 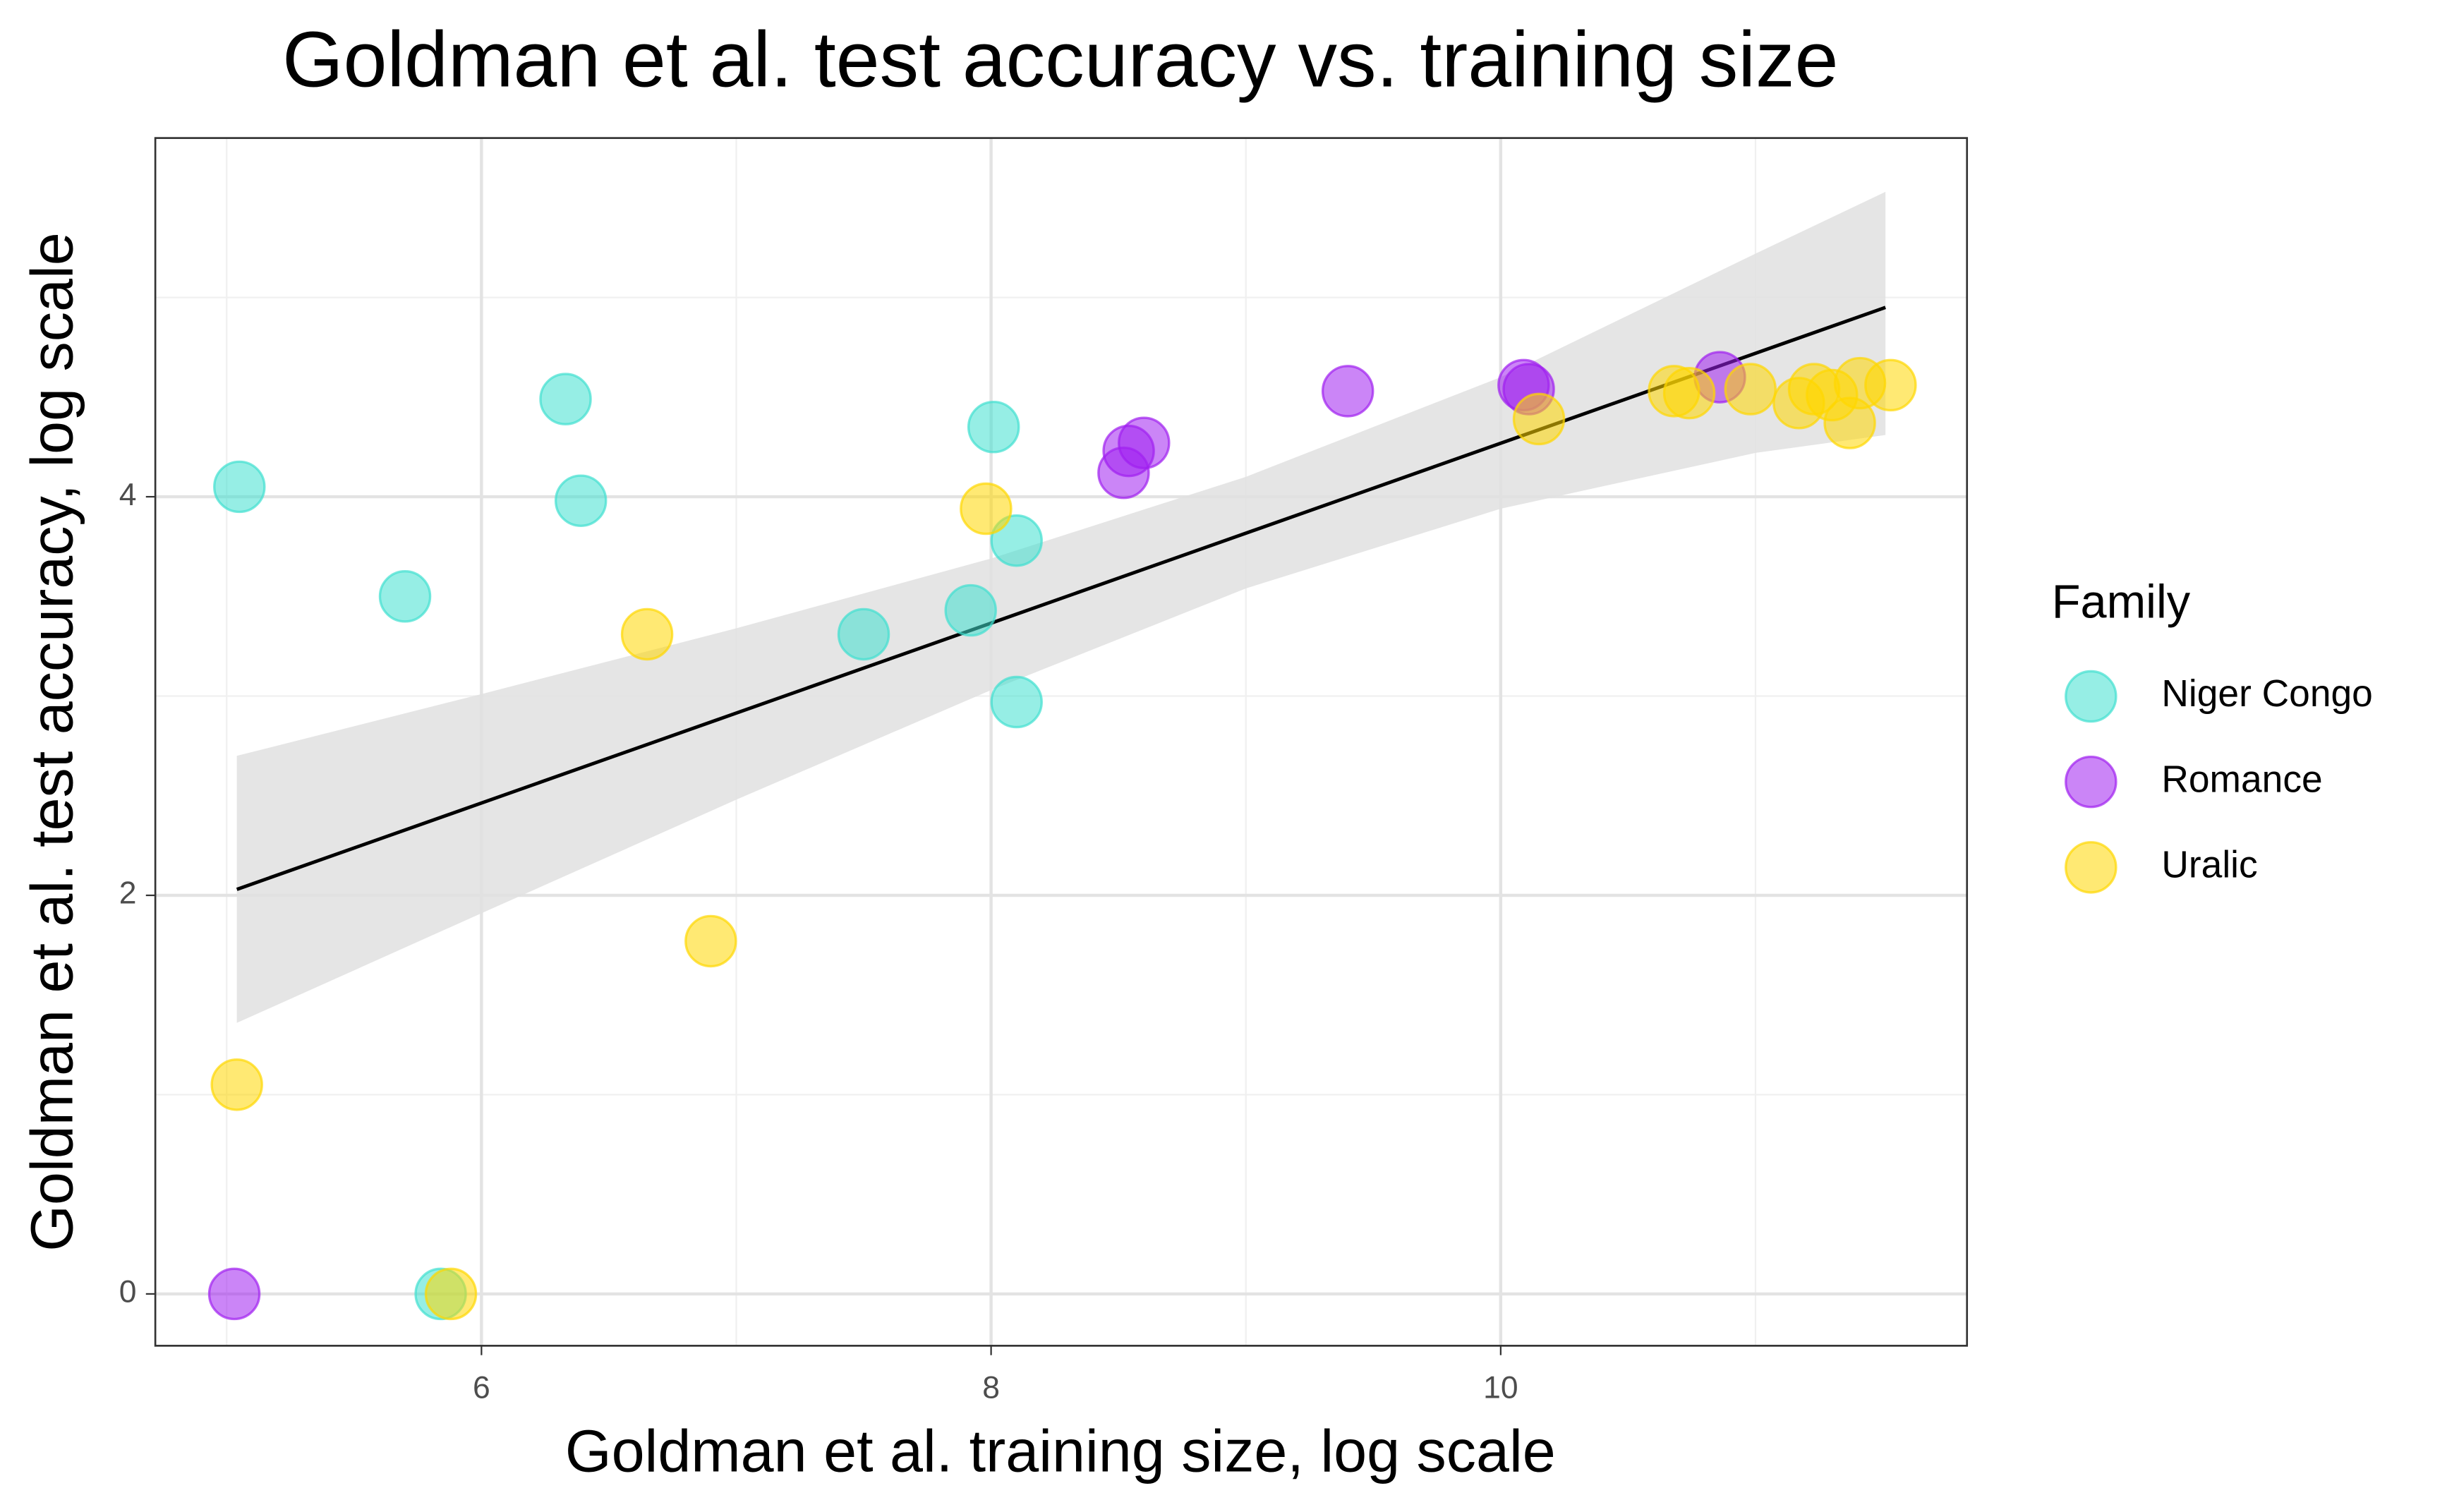 I want to click on x-tick-label: 8, so click(x=991, y=1387).